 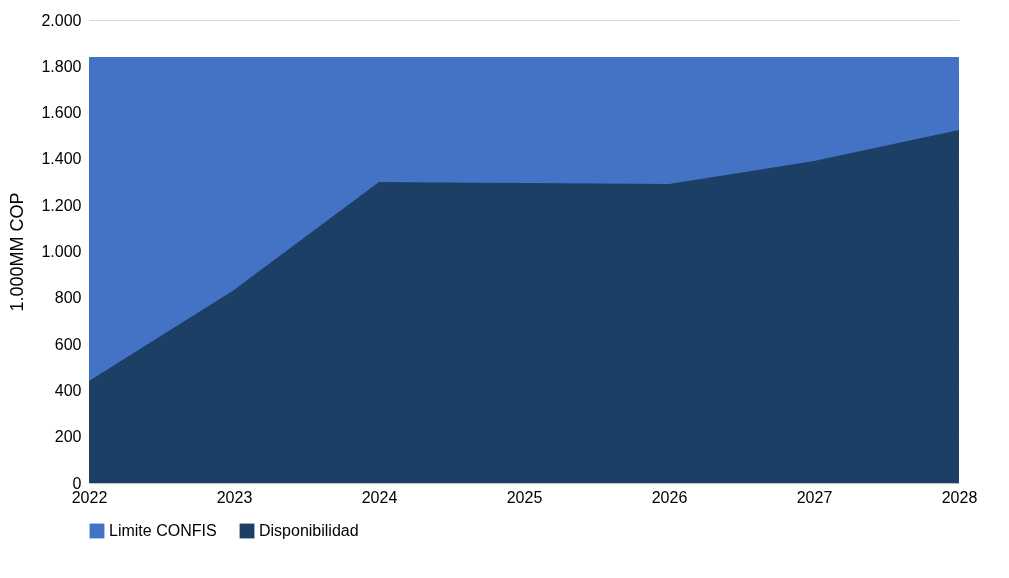 I want to click on x-tick-label: 2027, so click(x=814, y=497).